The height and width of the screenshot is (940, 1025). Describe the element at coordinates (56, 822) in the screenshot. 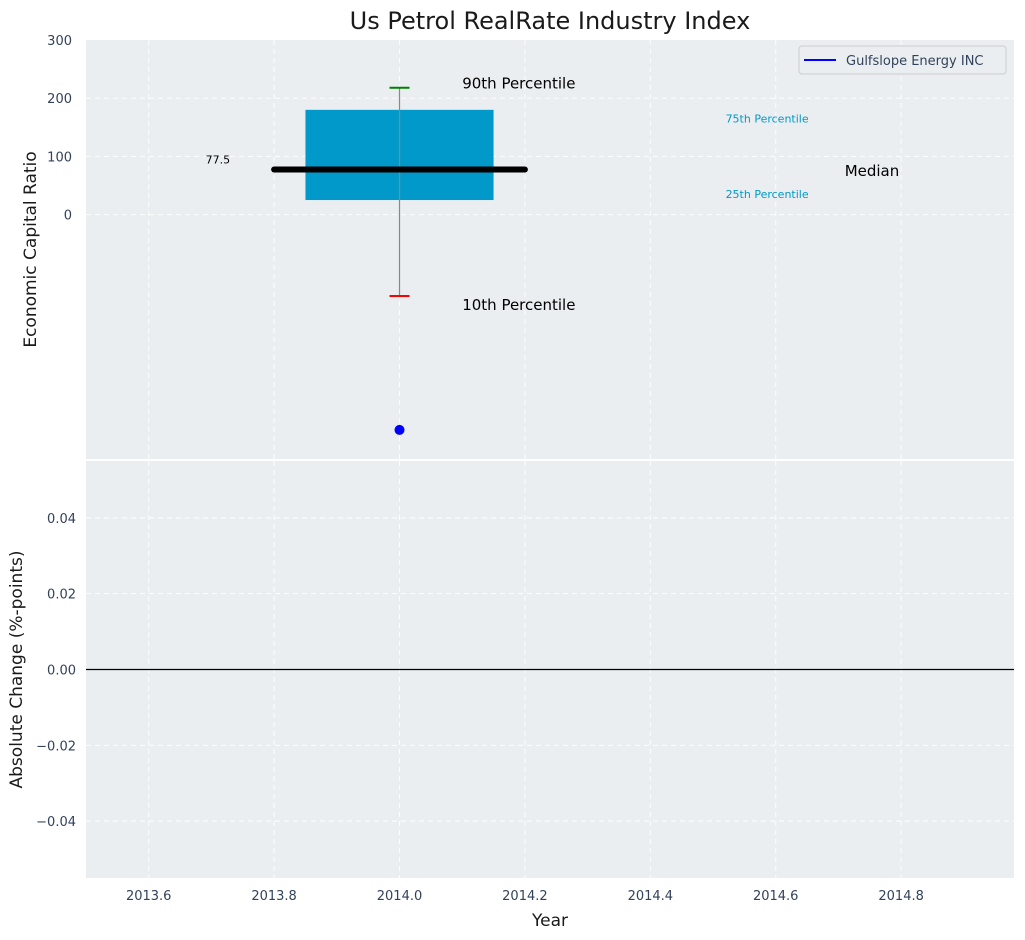

I see `bottom-y-tick-label: −0.04` at that location.